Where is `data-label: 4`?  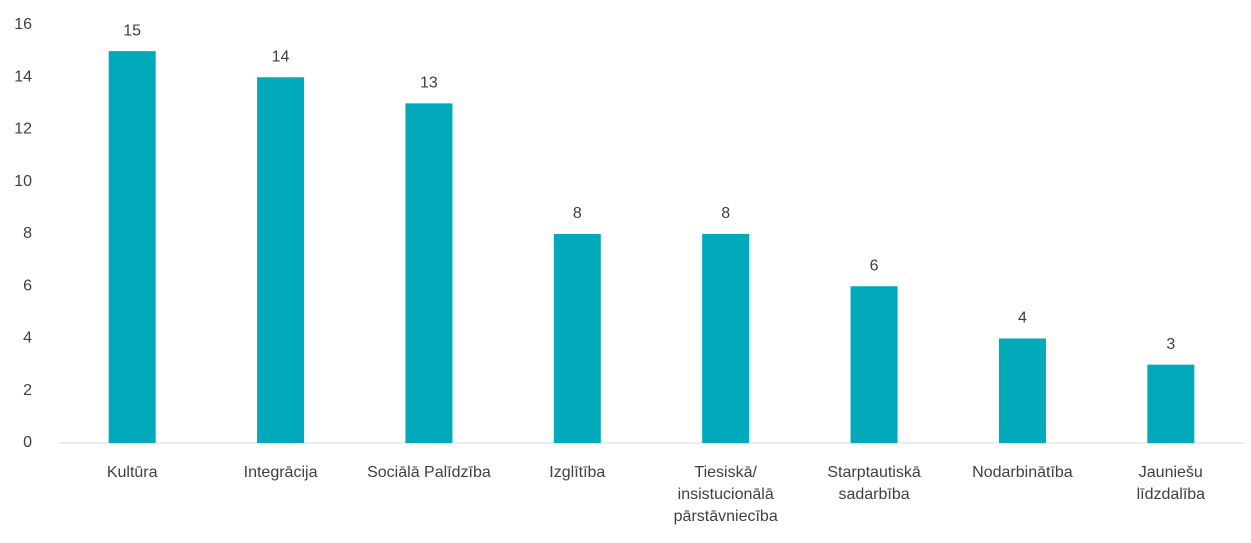
data-label: 4 is located at coordinates (1022, 318).